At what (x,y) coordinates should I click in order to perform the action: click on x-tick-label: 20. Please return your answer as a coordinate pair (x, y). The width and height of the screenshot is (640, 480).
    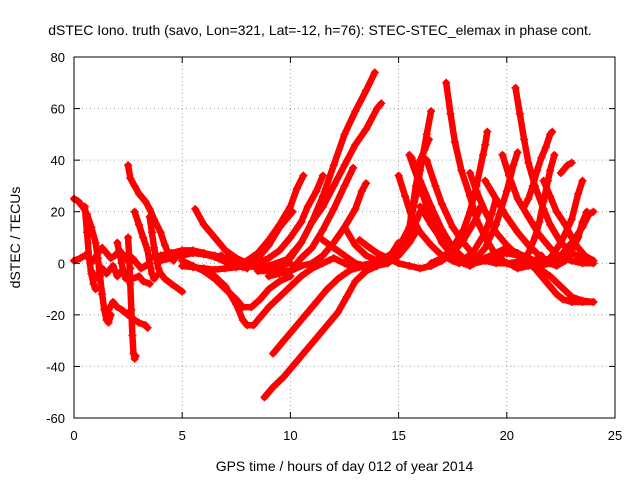
    Looking at the image, I should click on (507, 435).